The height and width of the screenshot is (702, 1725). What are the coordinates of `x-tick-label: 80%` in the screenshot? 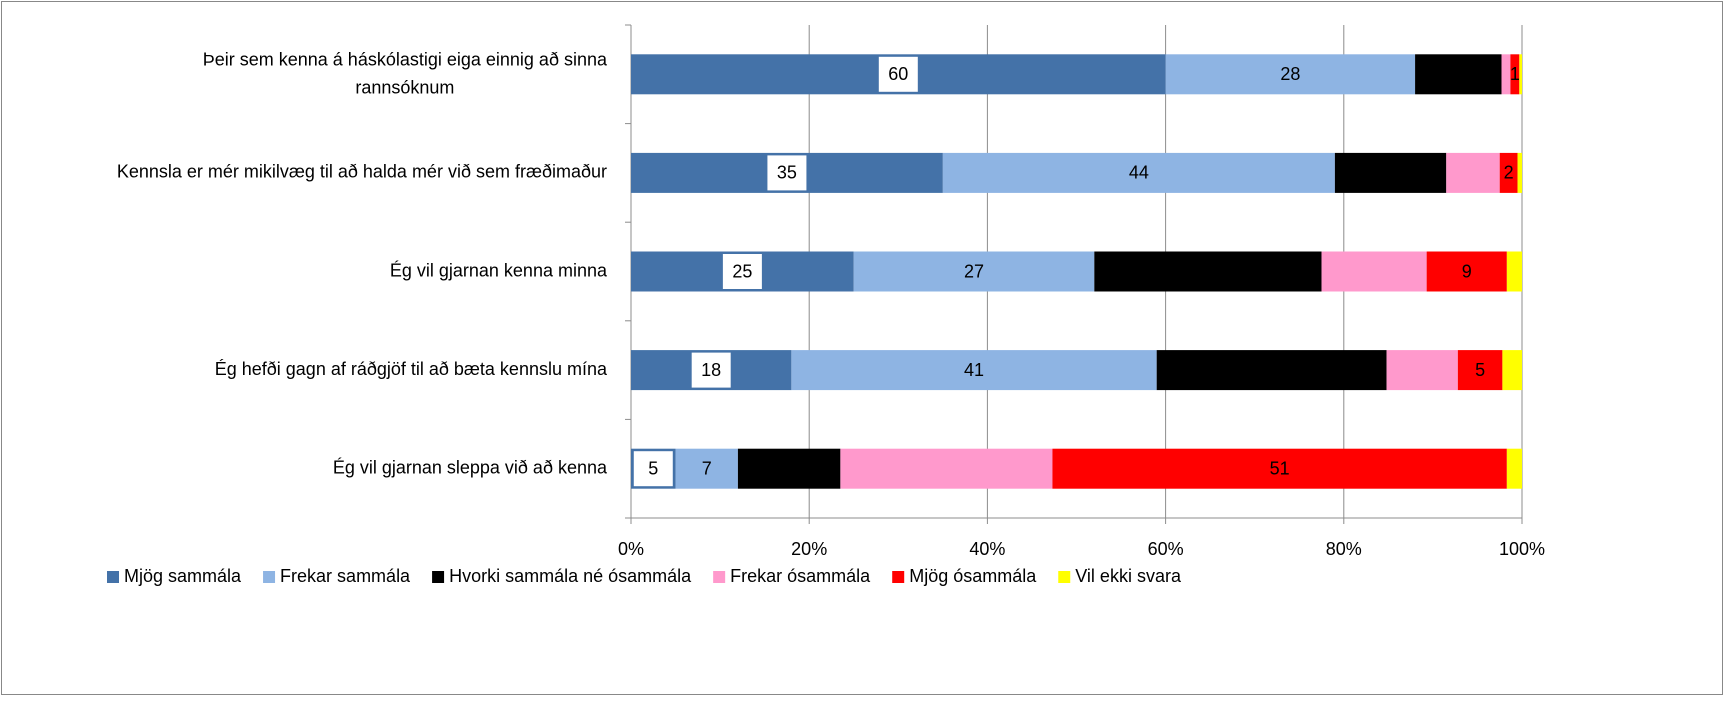 It's located at (1344, 549).